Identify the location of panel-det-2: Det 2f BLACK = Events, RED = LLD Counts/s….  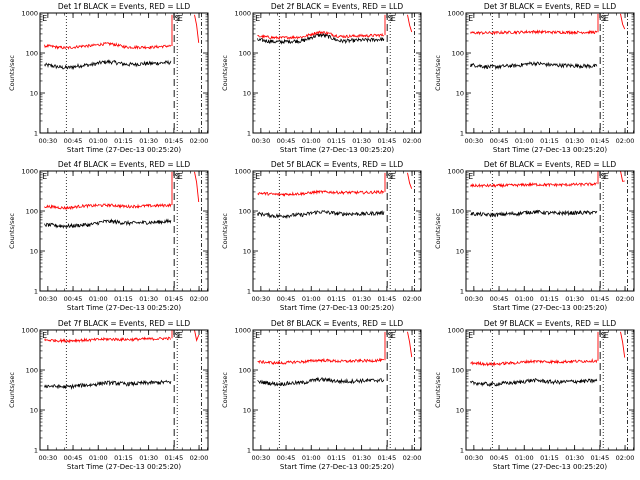
(321, 78).